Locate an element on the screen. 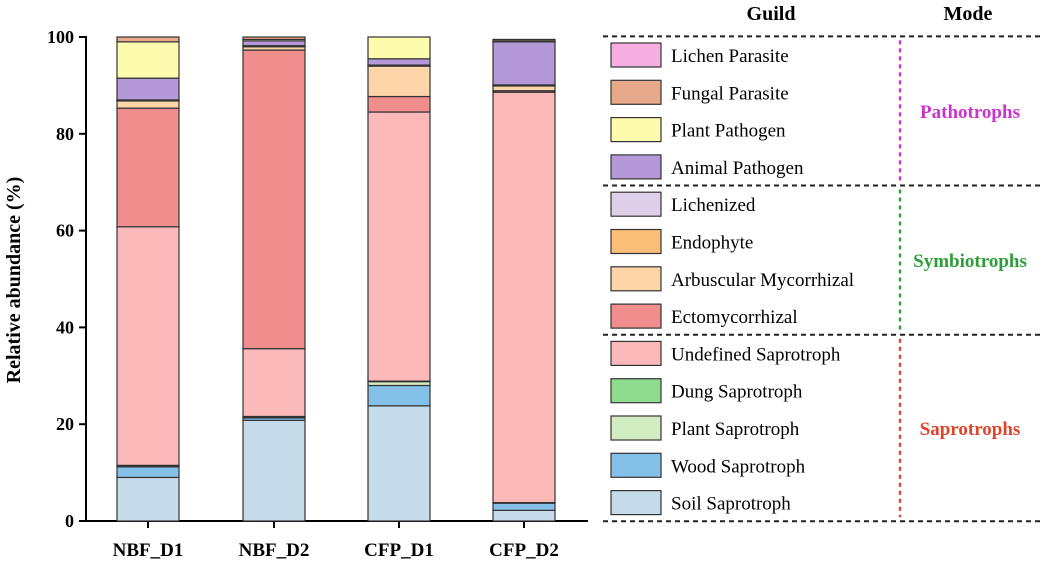 Image resolution: width=1045 pixels, height=561 pixels. legend-item: Lichenized is located at coordinates (683, 204).